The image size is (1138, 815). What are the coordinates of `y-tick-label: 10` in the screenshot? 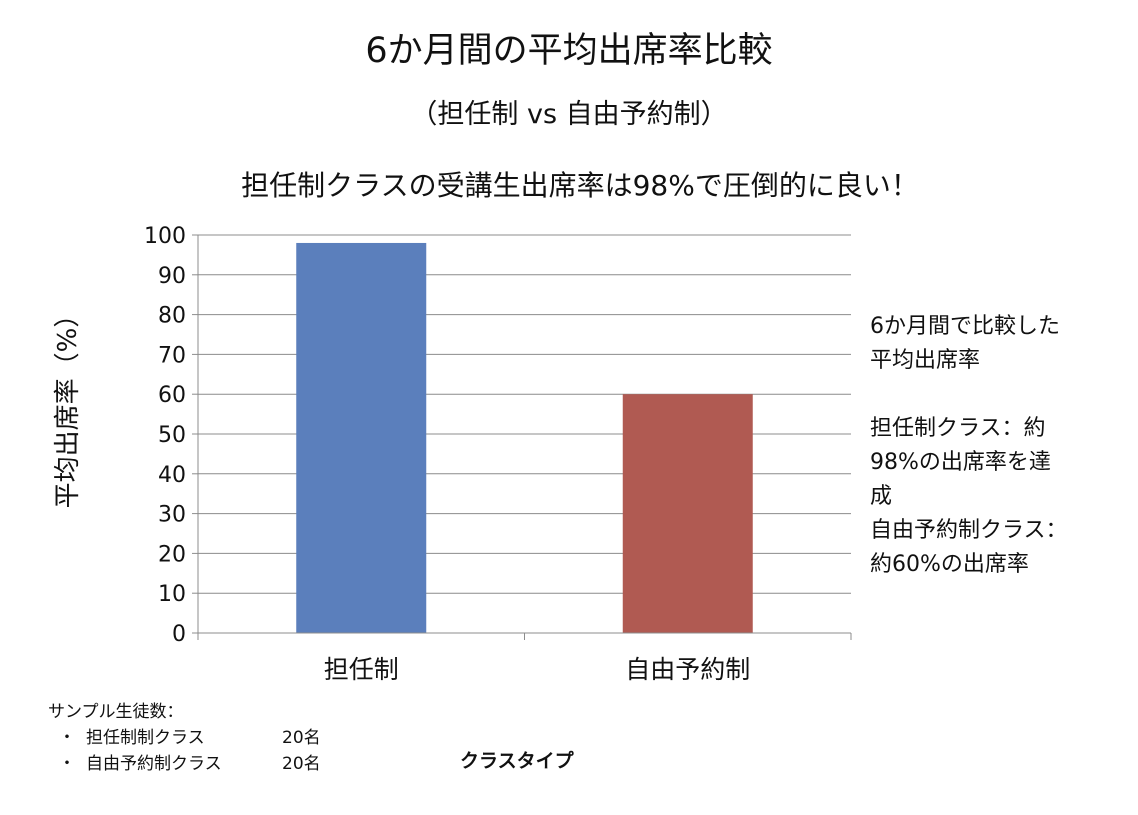 It's located at (172, 594).